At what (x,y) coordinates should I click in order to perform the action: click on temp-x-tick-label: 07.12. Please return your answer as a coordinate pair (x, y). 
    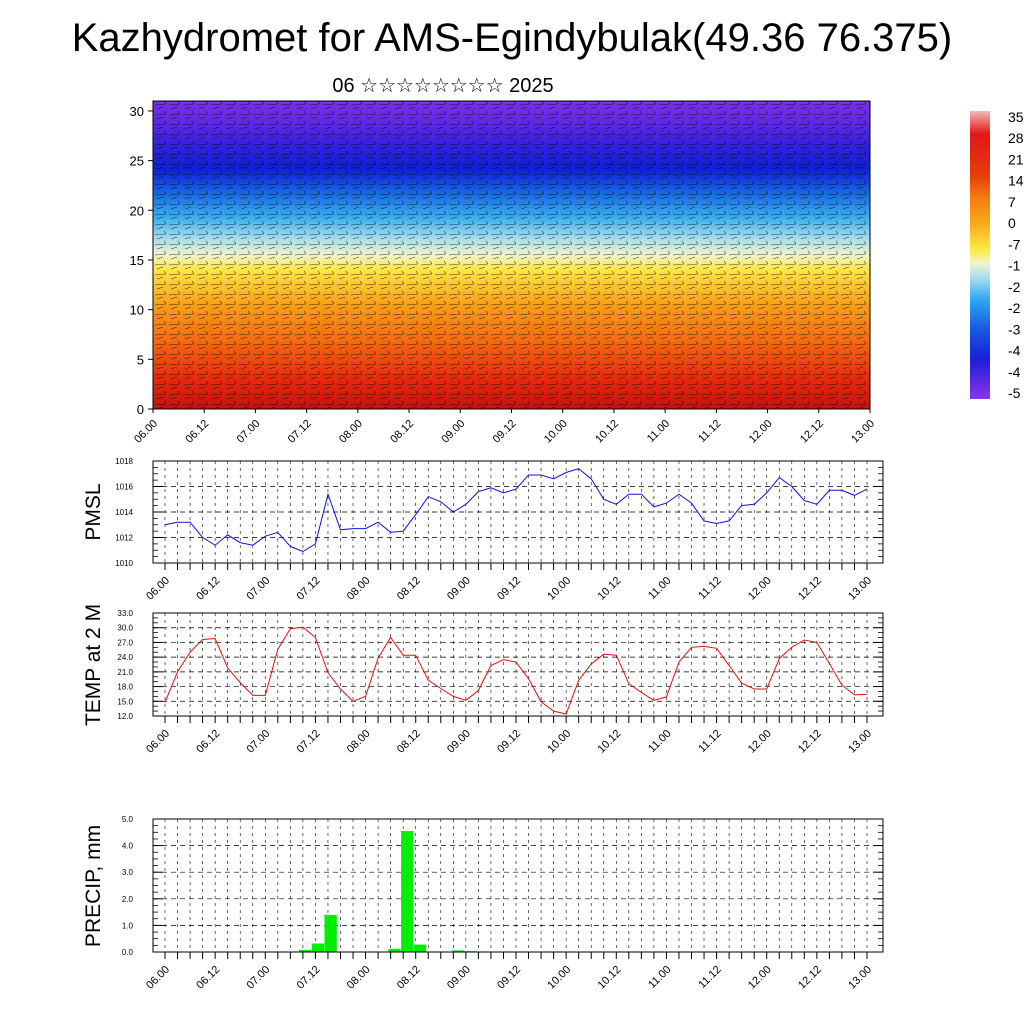
    Looking at the image, I should click on (309, 742).